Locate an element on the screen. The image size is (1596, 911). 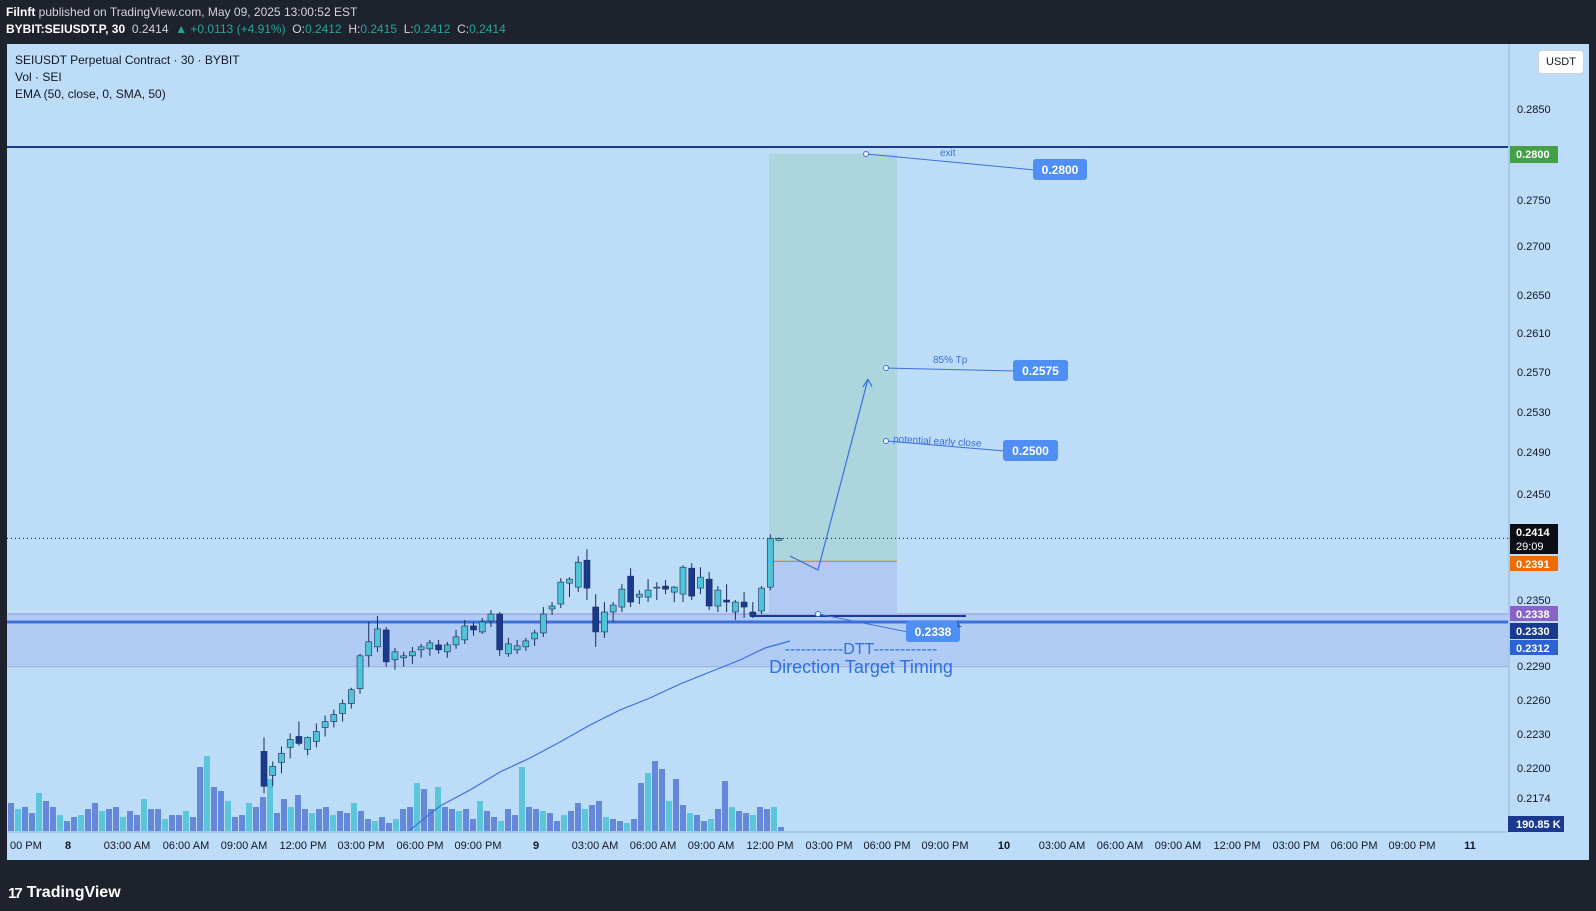
legend-volume: Vol · SEI is located at coordinates (38, 77).